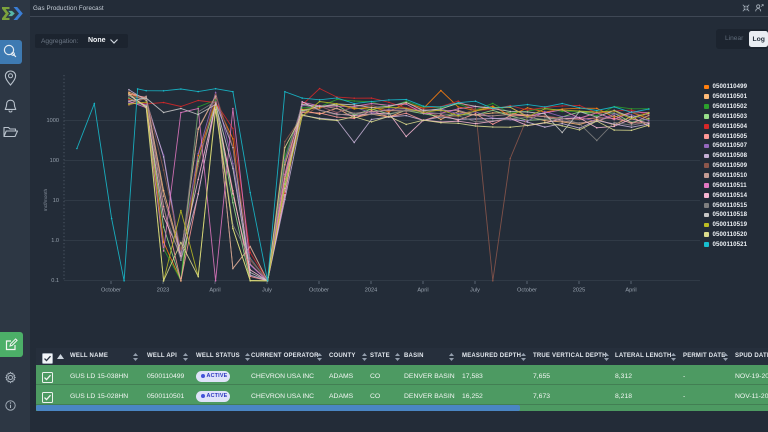 Image resolution: width=768 pixels, height=432 pixels. I want to click on svg-text: 0.1, so click(55, 281).